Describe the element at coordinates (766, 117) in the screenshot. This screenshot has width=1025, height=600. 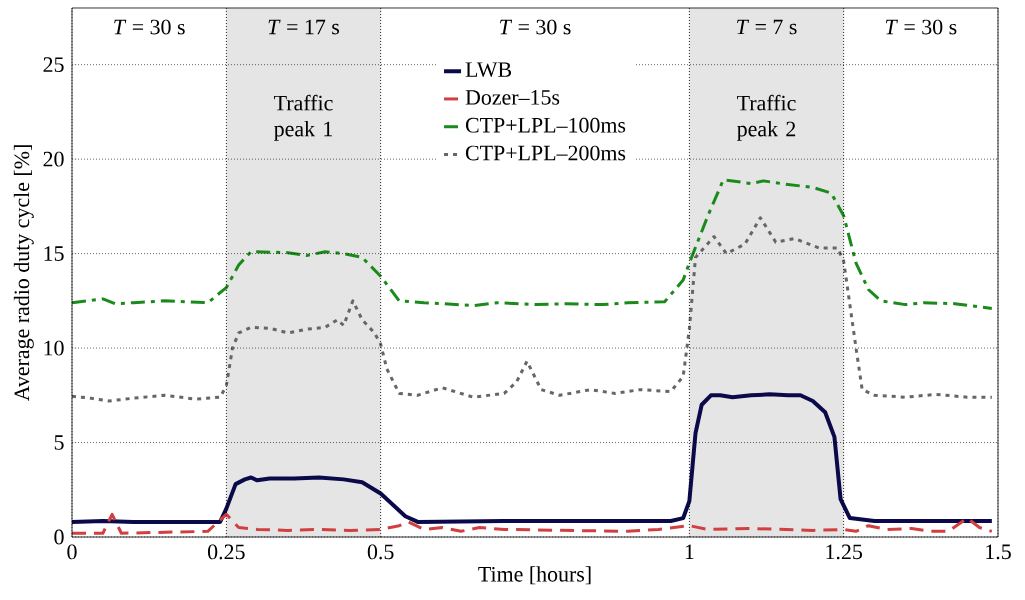
I see `band-label: Traffic peak 2` at that location.